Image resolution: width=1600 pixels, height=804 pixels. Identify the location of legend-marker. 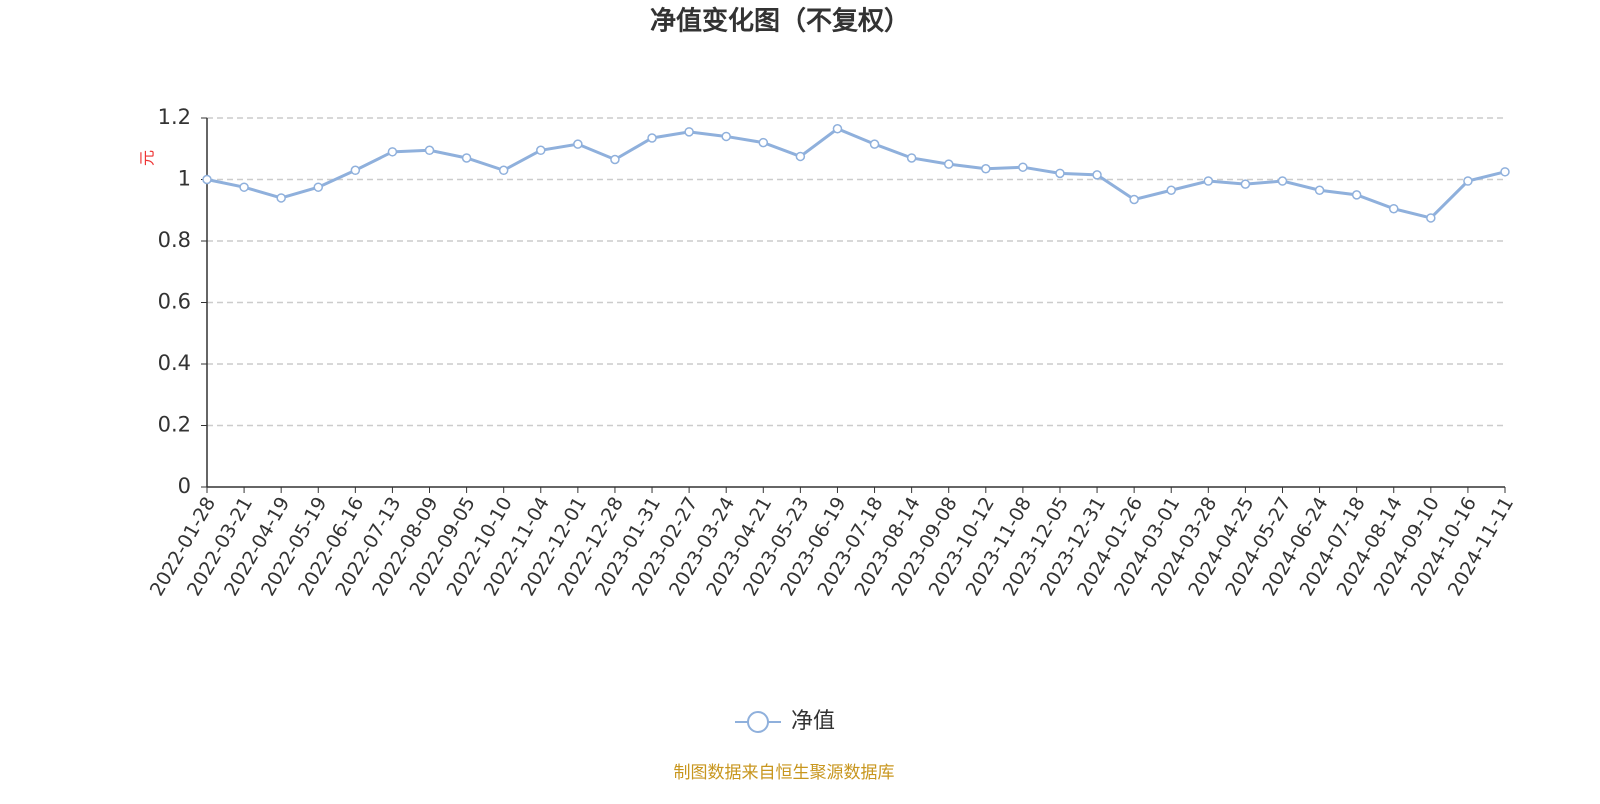
(758, 722).